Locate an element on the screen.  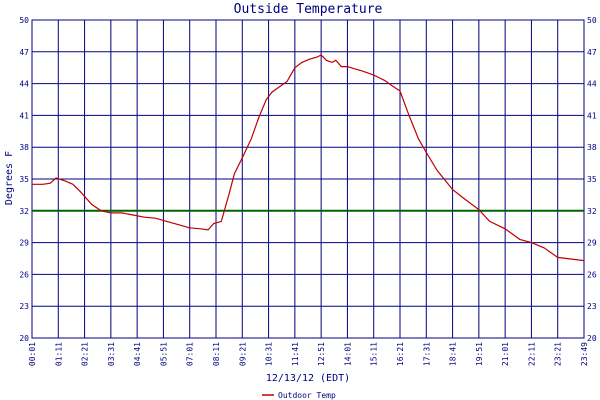
x-tick-label: 10:31 is located at coordinates (269, 354).